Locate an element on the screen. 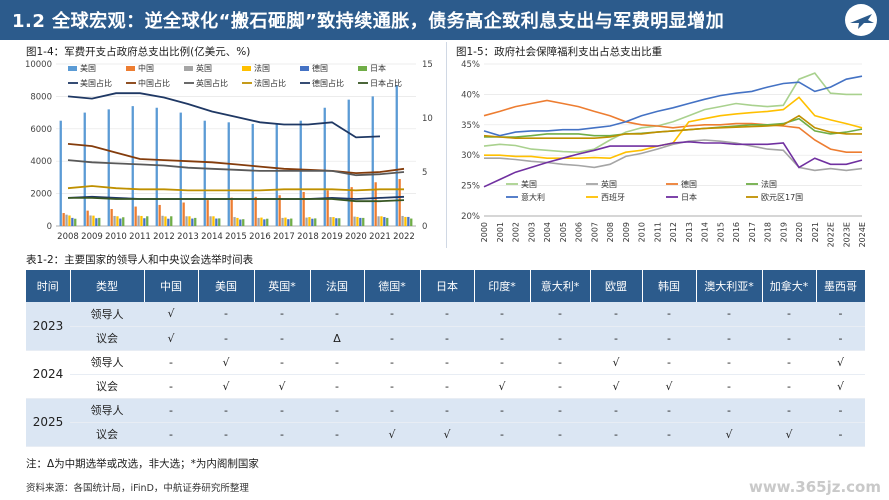 The width and height of the screenshot is (889, 500). x-tick-label: 2004 is located at coordinates (547, 232).